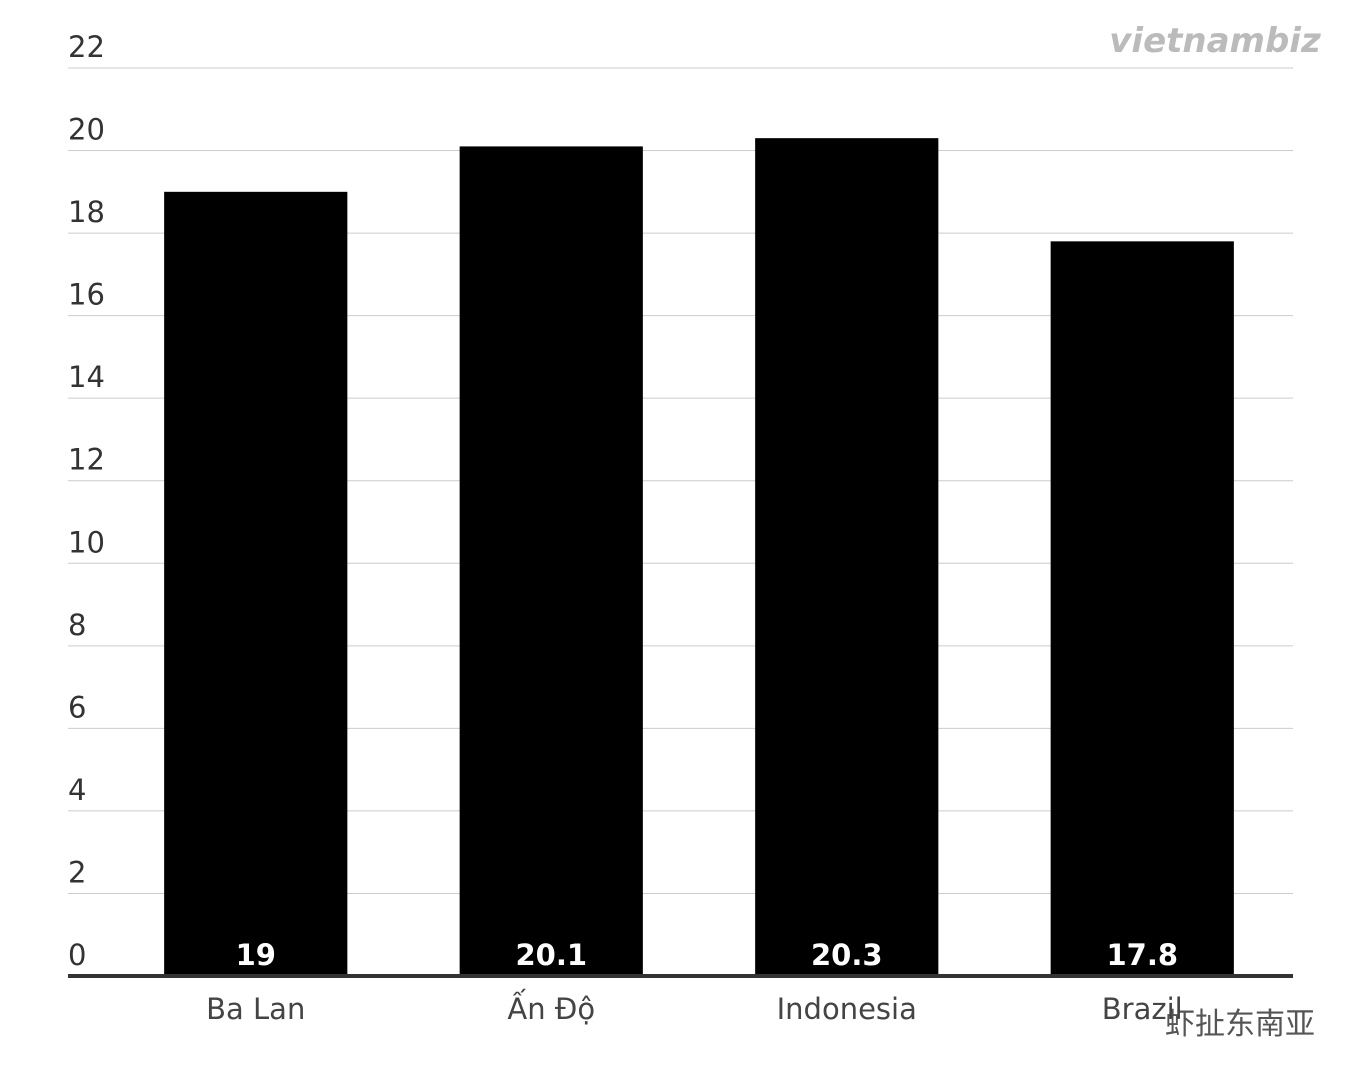  What do you see at coordinates (77, 790) in the screenshot?
I see `y-tick-label: 4` at bounding box center [77, 790].